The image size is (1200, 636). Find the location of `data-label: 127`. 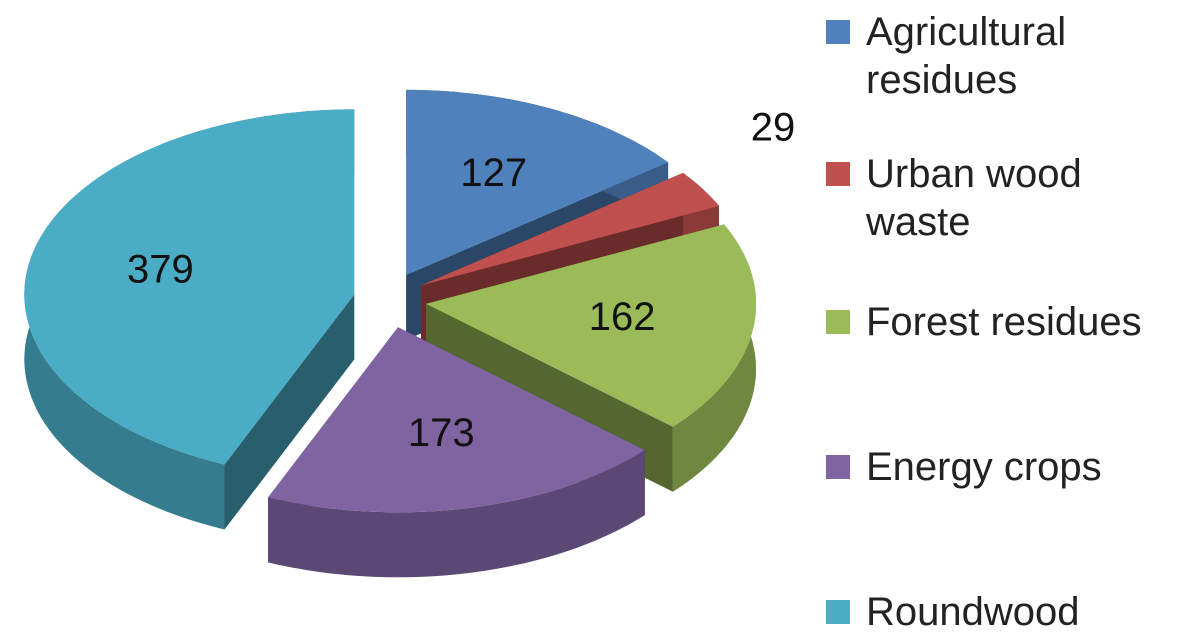

data-label: 127 is located at coordinates (493, 173).